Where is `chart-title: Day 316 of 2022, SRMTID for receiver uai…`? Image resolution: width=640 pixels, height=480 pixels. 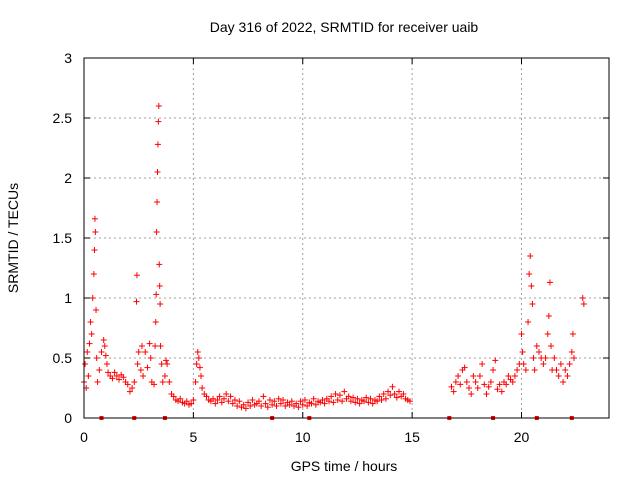
chart-title: Day 316 of 2022, SRMTID for receiver uai… is located at coordinates (344, 27).